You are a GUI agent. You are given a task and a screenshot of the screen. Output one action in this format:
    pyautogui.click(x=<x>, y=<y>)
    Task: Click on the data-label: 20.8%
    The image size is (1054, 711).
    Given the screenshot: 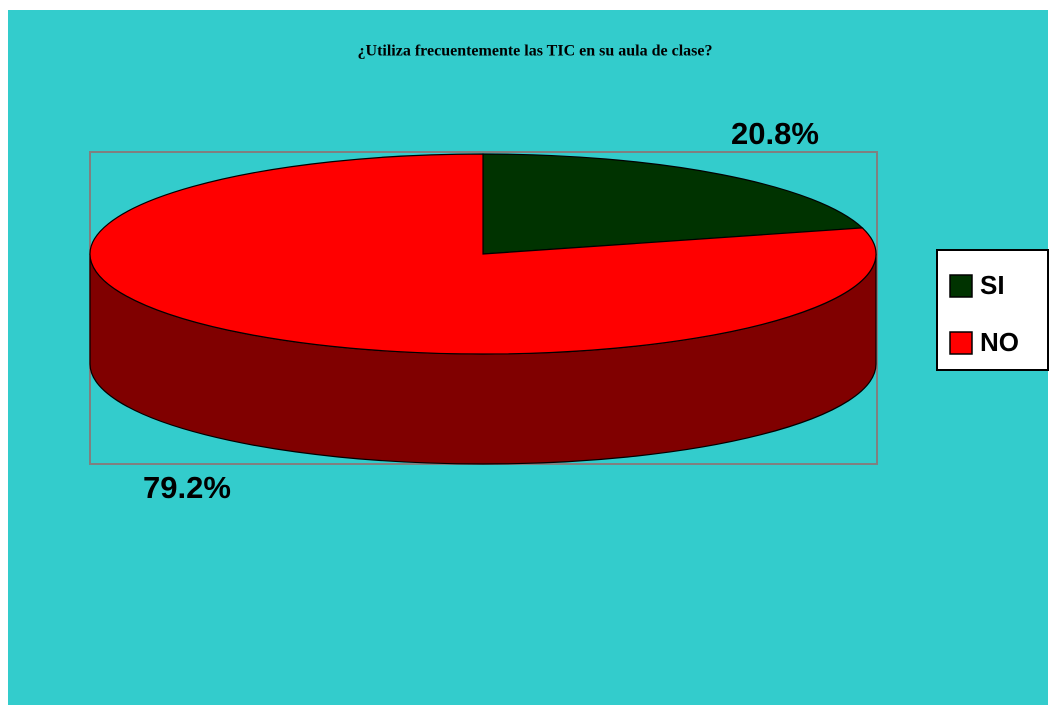 What is the action you would take?
    pyautogui.click(x=775, y=133)
    